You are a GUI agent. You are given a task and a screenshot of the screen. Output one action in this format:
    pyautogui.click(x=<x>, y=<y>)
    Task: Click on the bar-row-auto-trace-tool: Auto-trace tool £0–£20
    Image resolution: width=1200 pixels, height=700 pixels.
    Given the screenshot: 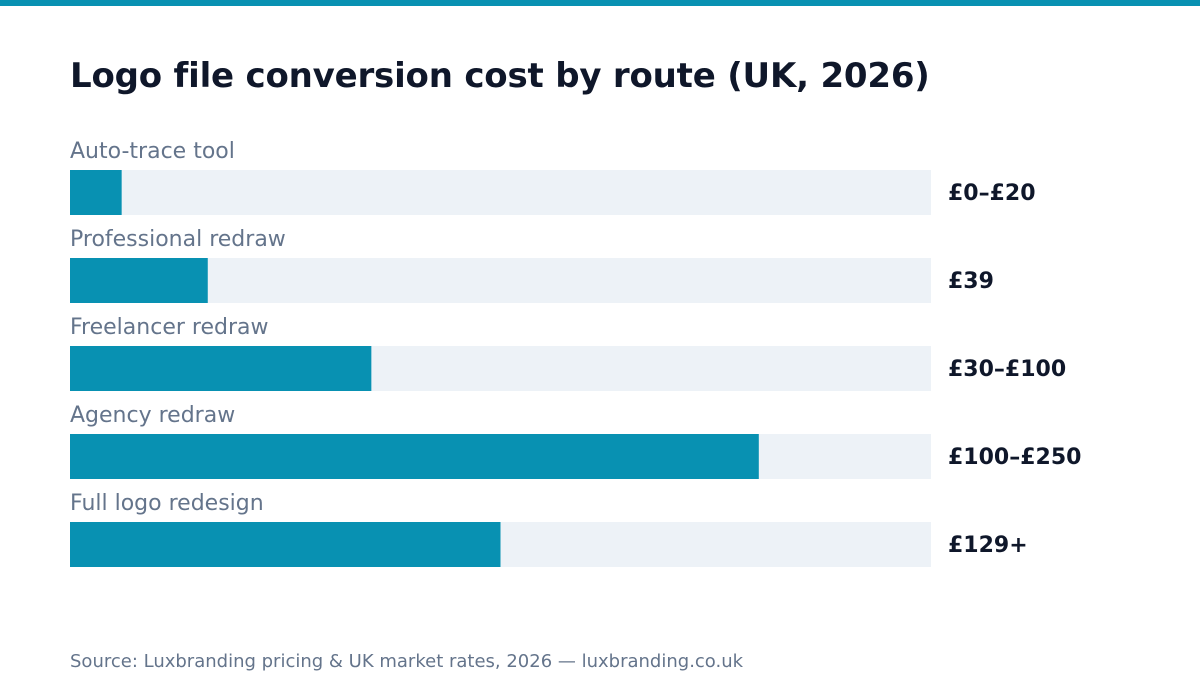 What is the action you would take?
    pyautogui.click(x=553, y=177)
    